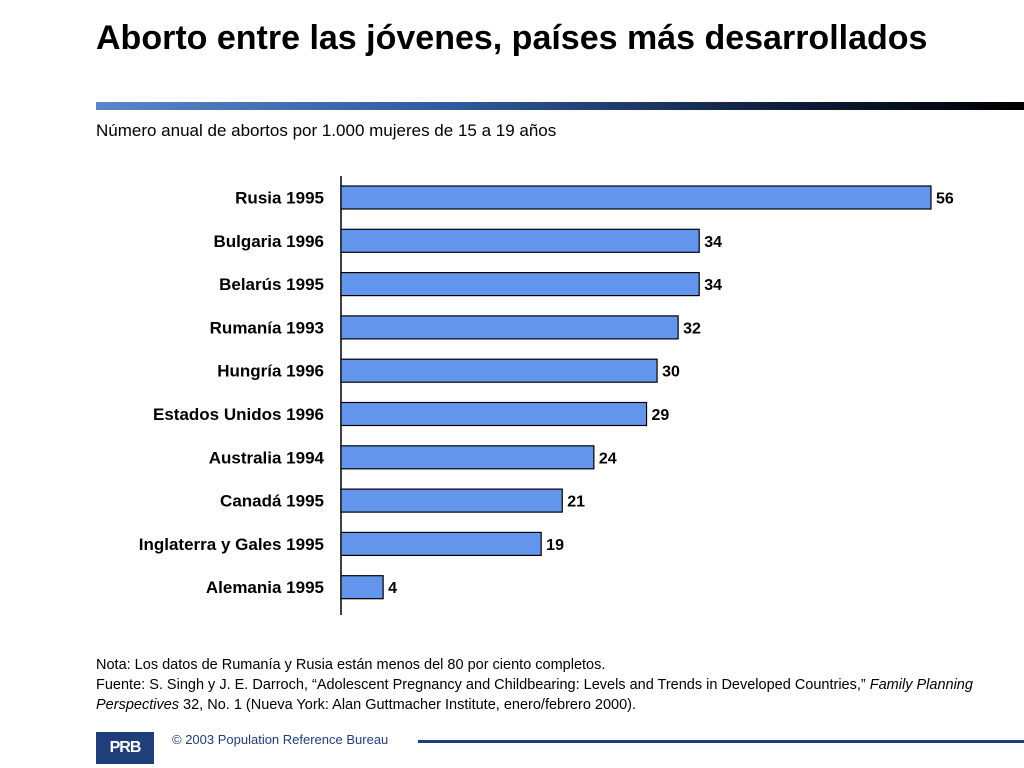 This screenshot has width=1024, height=768. I want to click on data-label: 24, so click(608, 458).